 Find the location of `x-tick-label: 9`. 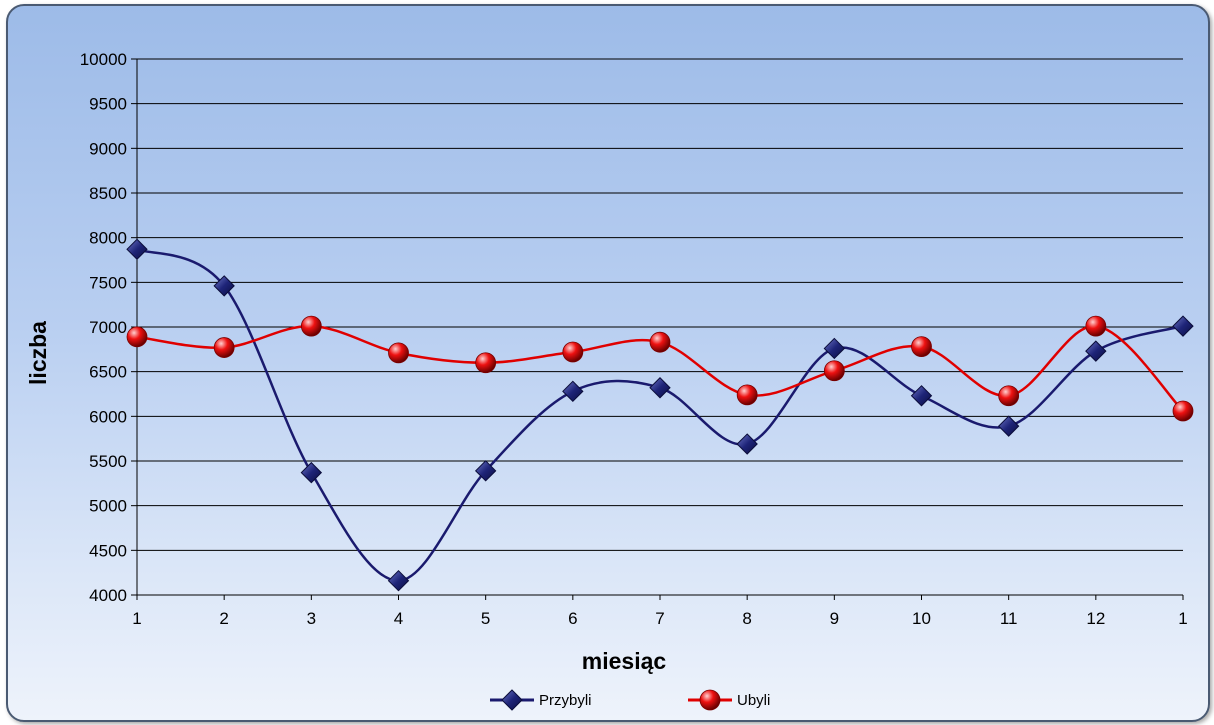

x-tick-label: 9 is located at coordinates (834, 618).